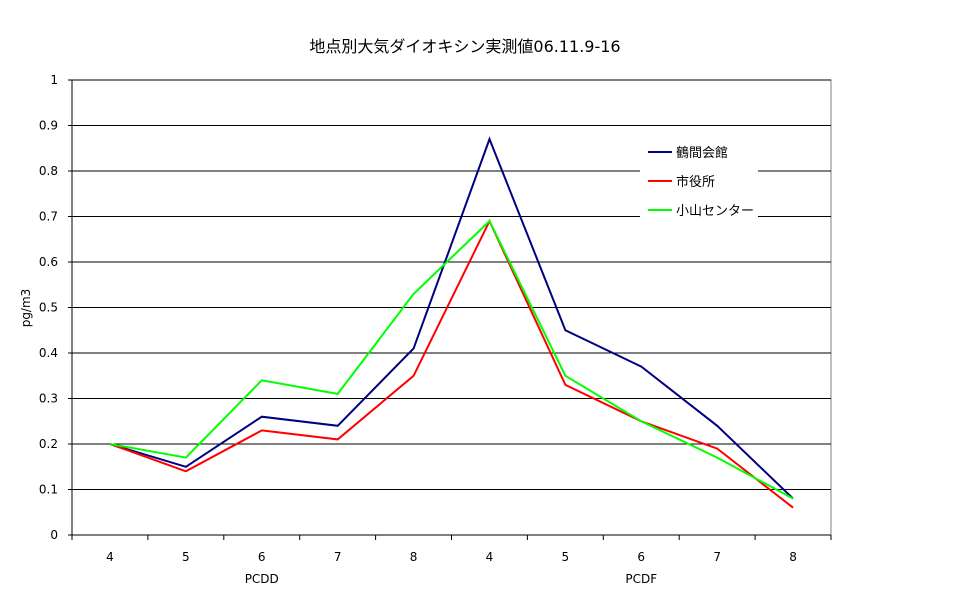 The height and width of the screenshot is (604, 970). Describe the element at coordinates (48, 308) in the screenshot. I see `y-tick-label: 0.5` at that location.